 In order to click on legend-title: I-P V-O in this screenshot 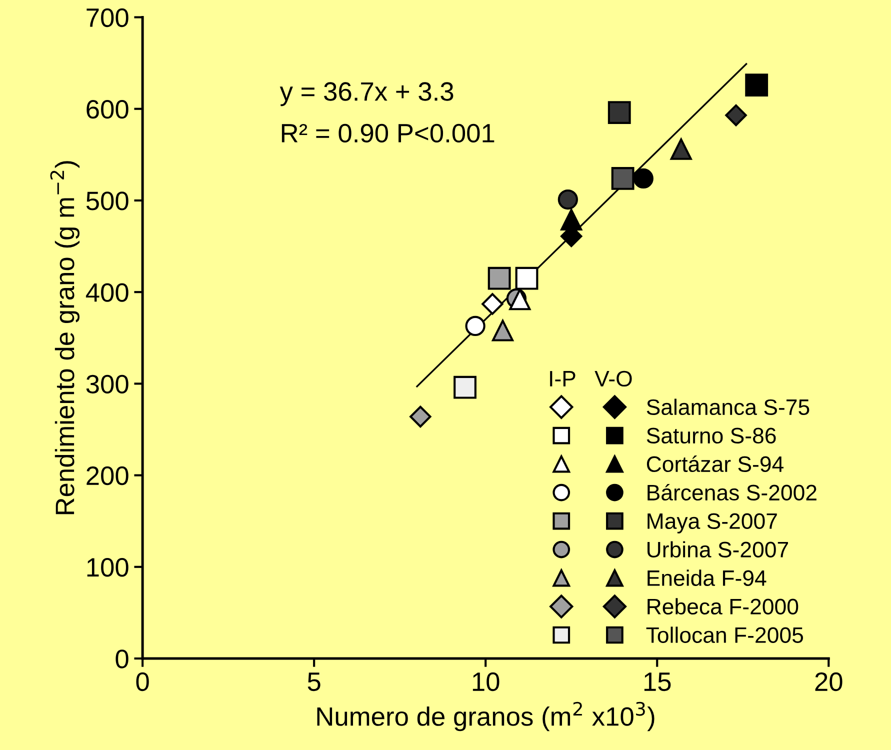, I will do `click(591, 378)`.